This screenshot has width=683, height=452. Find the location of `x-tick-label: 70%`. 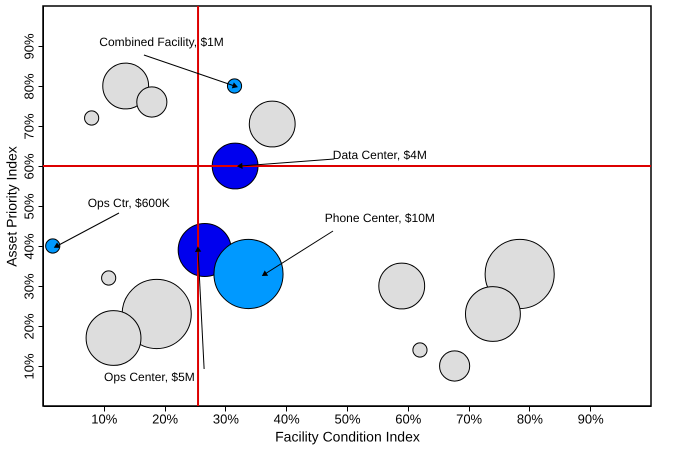

x-tick-label: 70% is located at coordinates (469, 419).